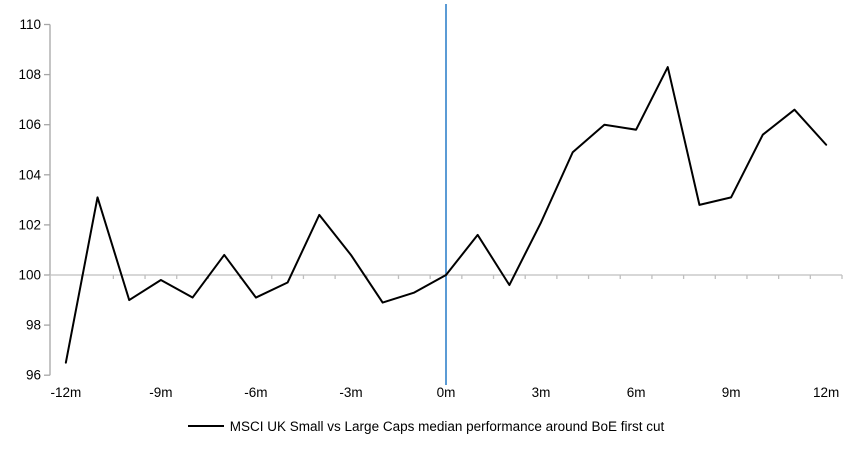  What do you see at coordinates (731, 392) in the screenshot?
I see `x-tick-label: 9m` at bounding box center [731, 392].